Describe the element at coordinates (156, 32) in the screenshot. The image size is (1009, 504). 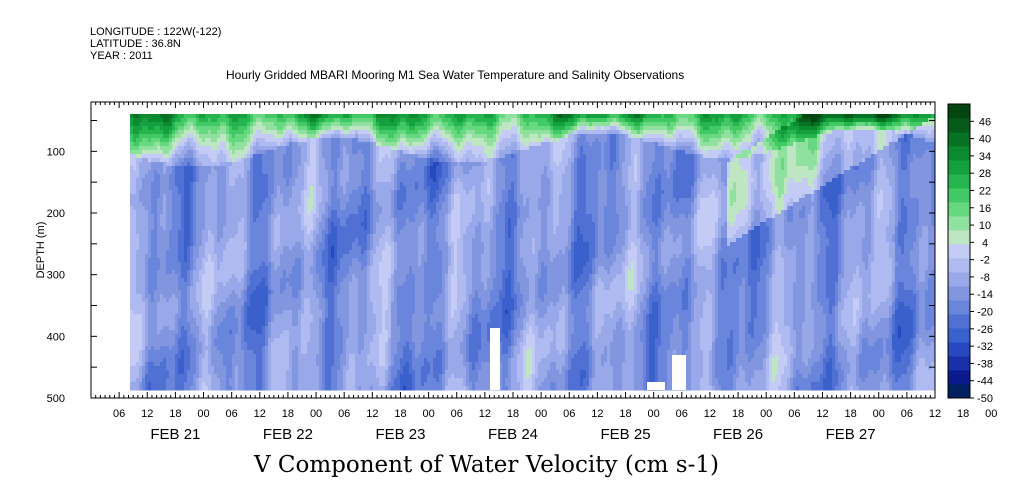
I see `longitude-label: LONGITUDE : 122W(-122)` at that location.